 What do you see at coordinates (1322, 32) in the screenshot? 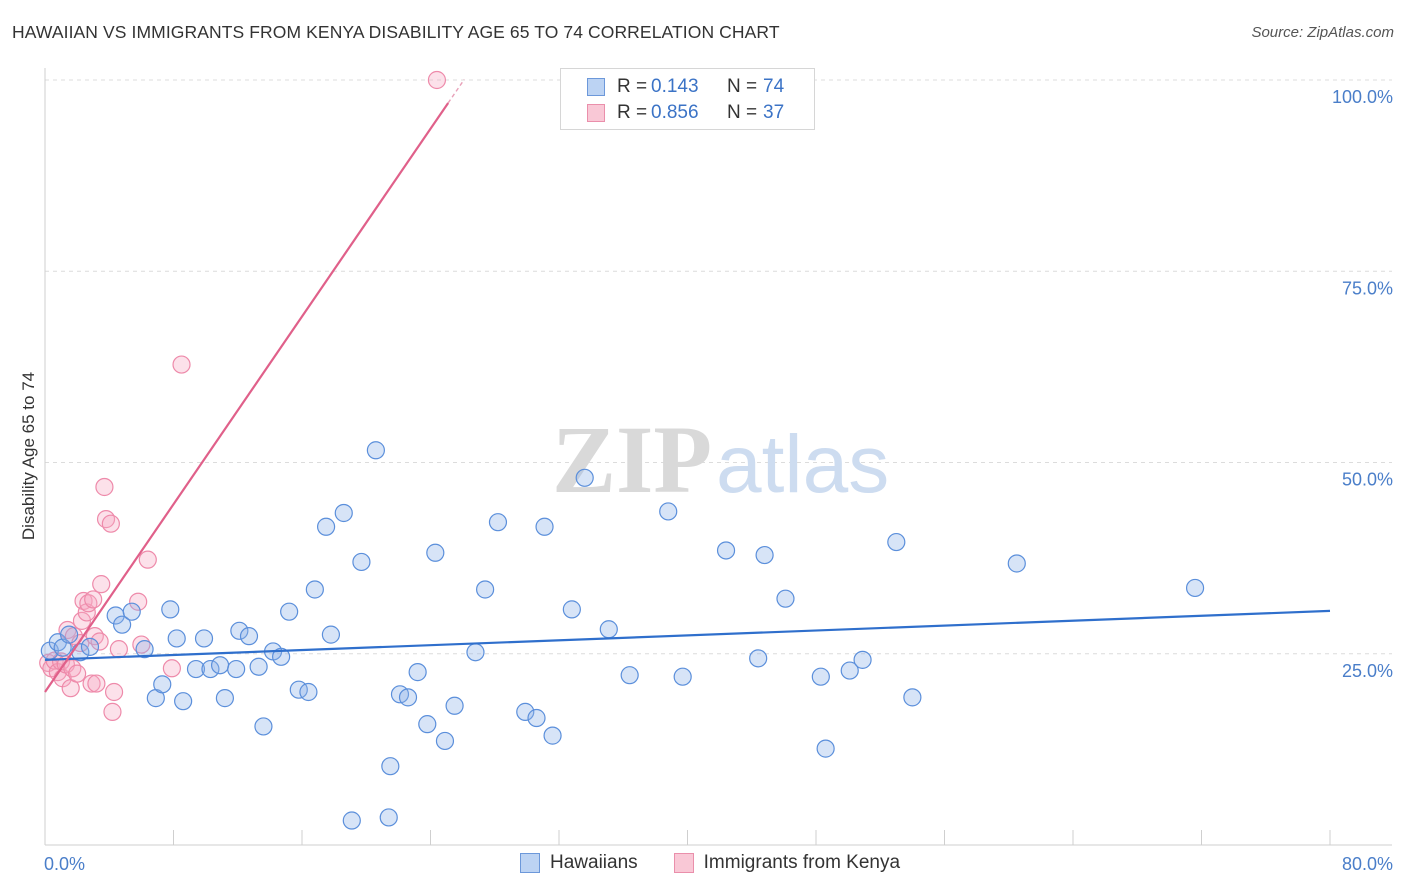
I see `source-credit: Source: ZipAtlas.com` at bounding box center [1322, 32].